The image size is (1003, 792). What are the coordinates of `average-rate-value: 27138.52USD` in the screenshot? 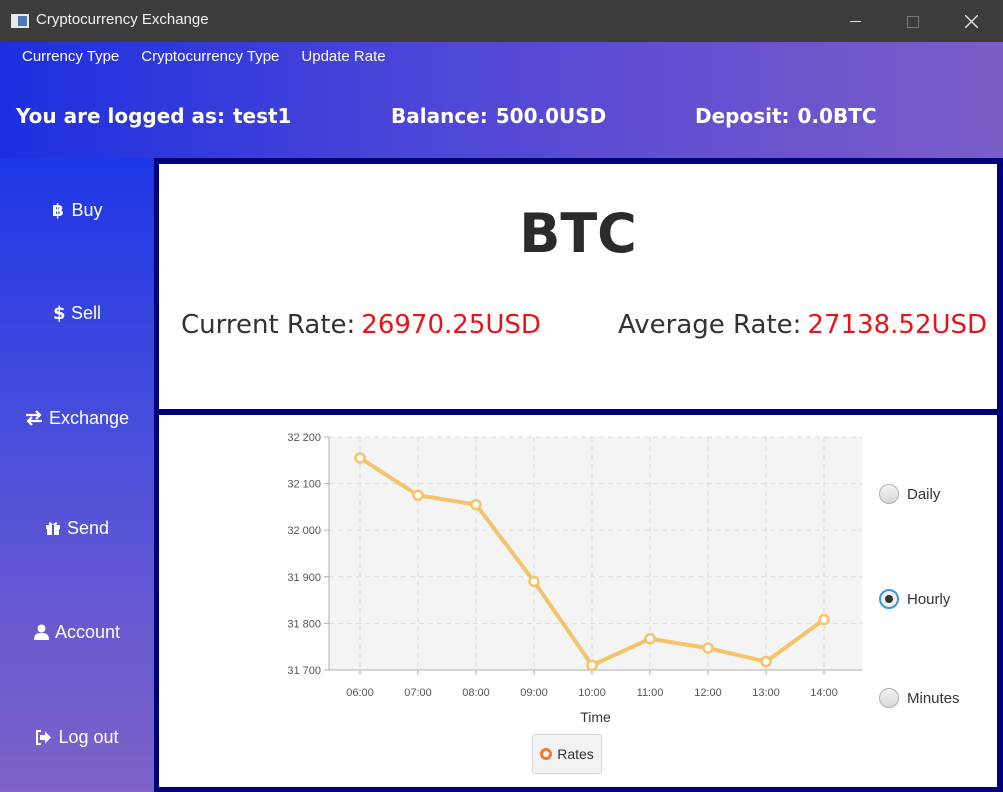 It's located at (897, 325).